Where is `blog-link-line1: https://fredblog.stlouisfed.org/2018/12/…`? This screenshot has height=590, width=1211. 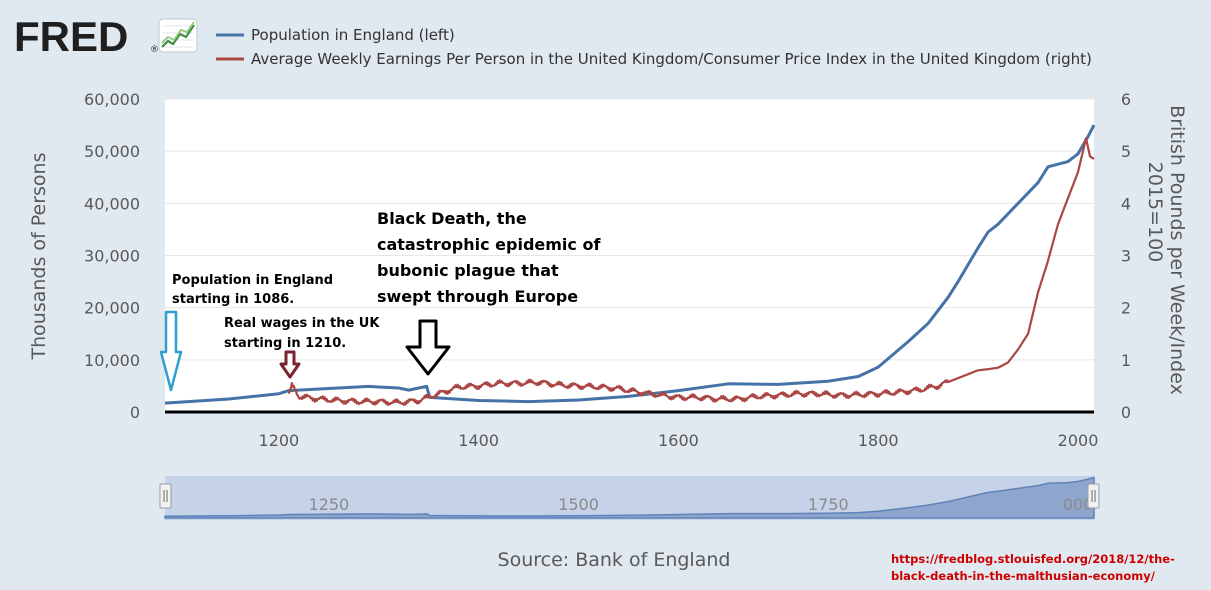
blog-link-line1: https://fredblog.stlouisfed.org/2018/12/… is located at coordinates (1033, 559).